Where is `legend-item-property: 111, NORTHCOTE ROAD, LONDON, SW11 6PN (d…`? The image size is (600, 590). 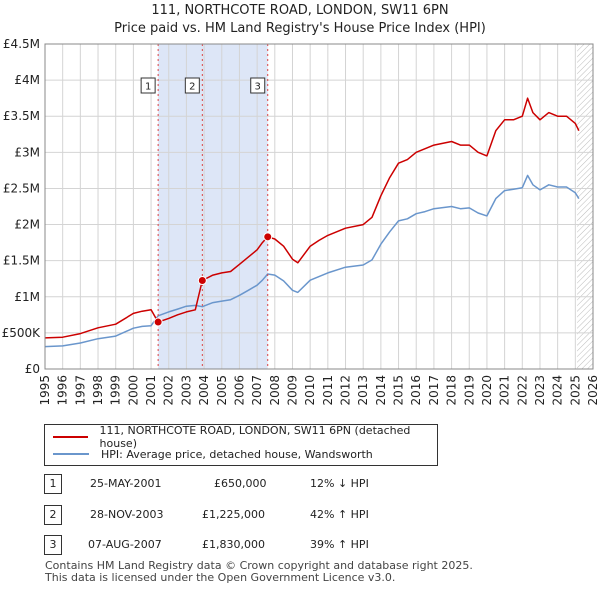
legend-item-property: 111, NORTHCOTE ROAD, LONDON, SW11 6PN (d… is located at coordinates (245, 437).